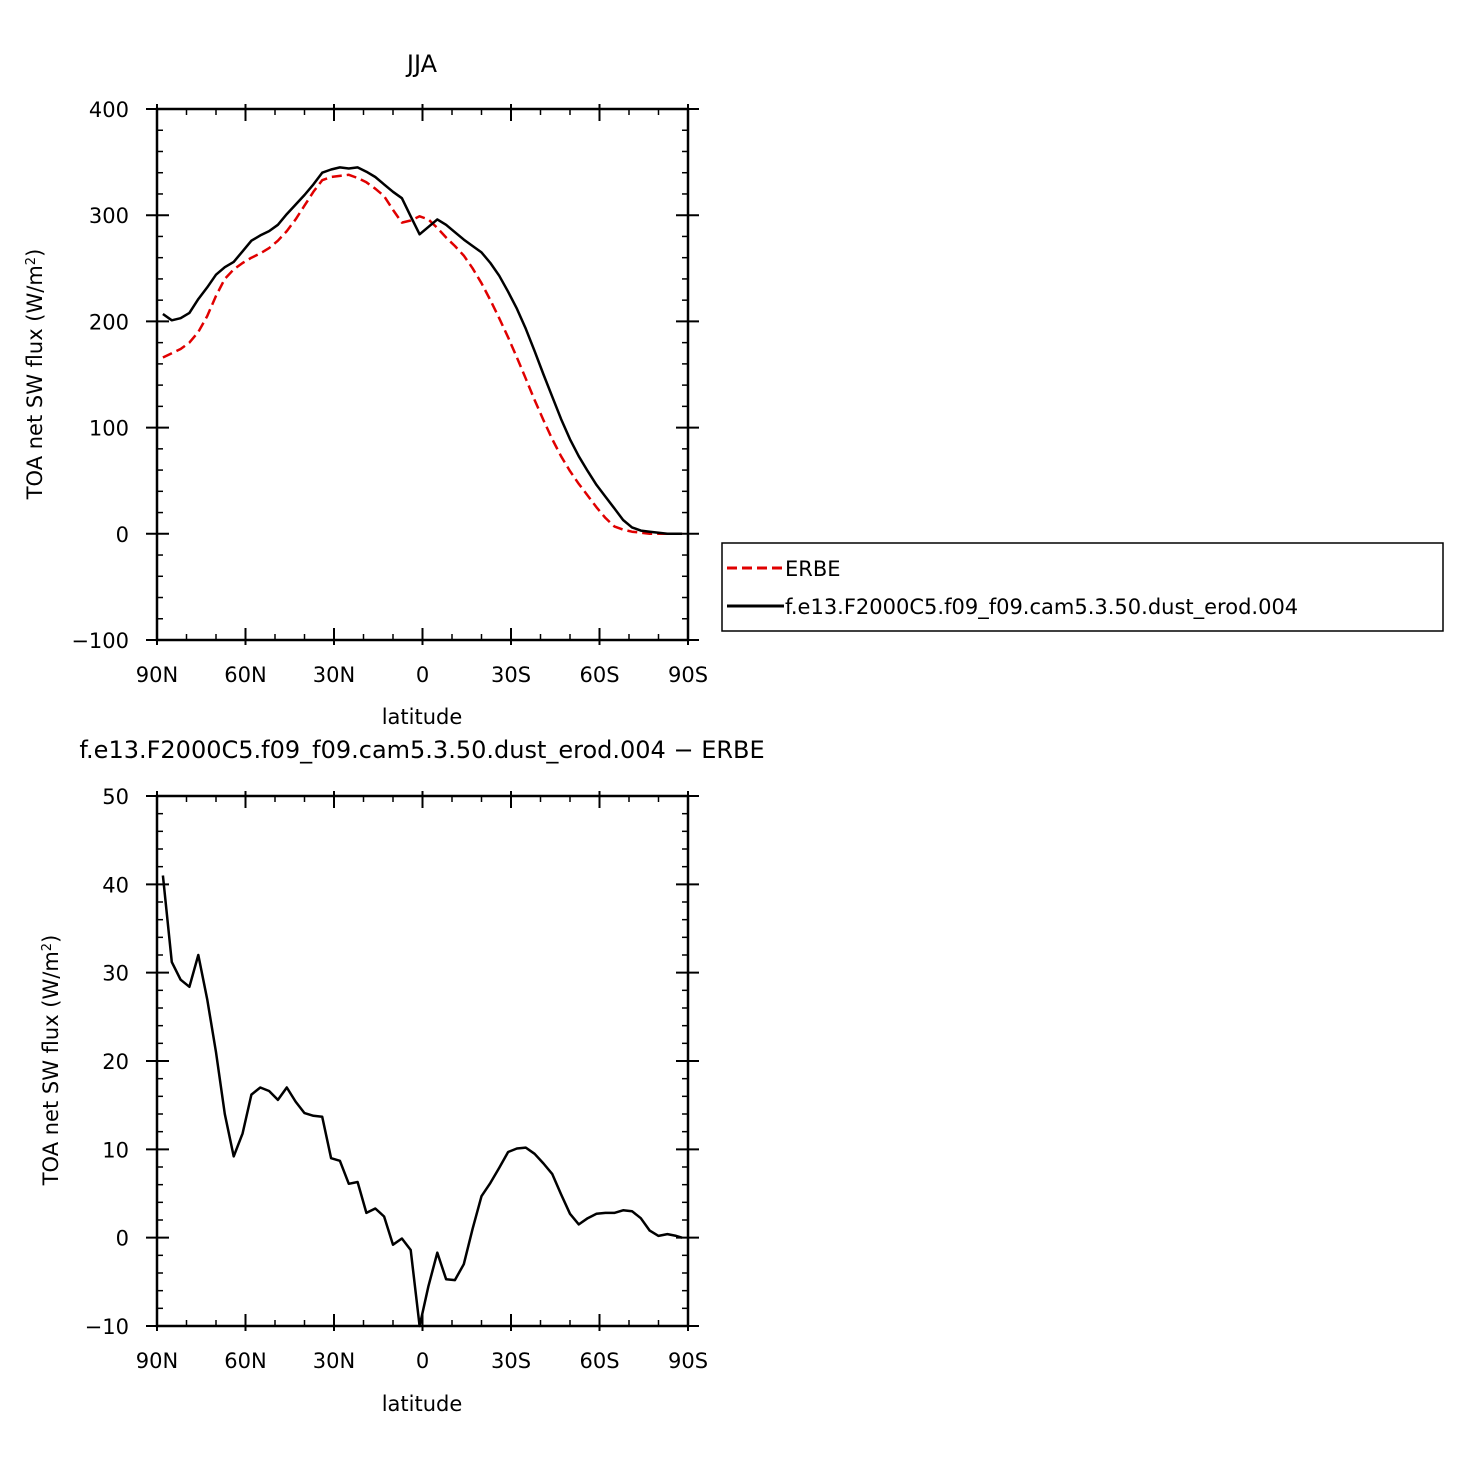 Image resolution: width=1463 pixels, height=1463 pixels. I want to click on top-y-tick-label: 0, so click(122, 535).